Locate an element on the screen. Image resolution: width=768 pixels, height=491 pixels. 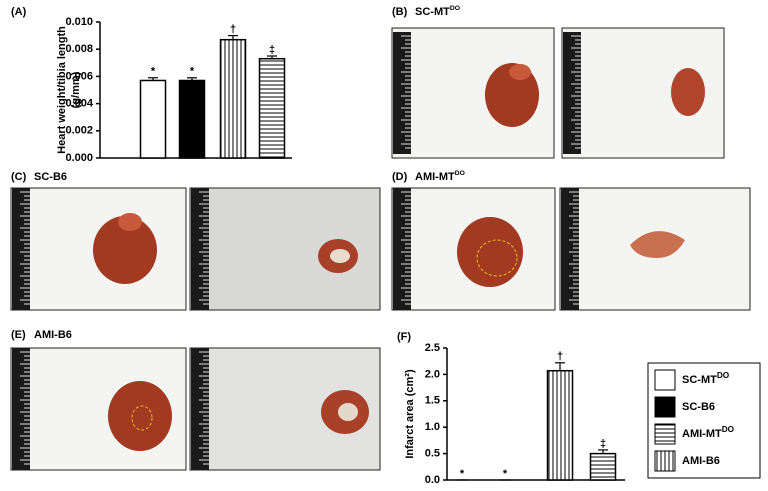
panel-letter: (C) is located at coordinates (19, 177).